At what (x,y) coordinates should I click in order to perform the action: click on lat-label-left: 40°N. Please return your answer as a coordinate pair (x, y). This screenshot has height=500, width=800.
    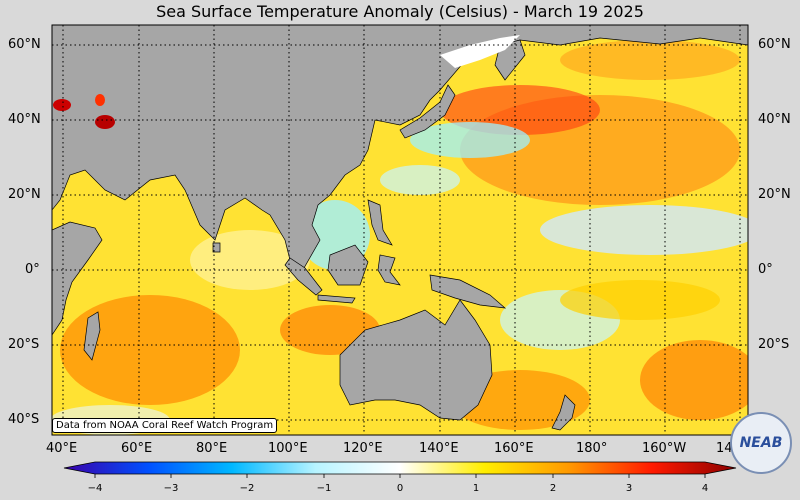
    Looking at the image, I should click on (24, 119).